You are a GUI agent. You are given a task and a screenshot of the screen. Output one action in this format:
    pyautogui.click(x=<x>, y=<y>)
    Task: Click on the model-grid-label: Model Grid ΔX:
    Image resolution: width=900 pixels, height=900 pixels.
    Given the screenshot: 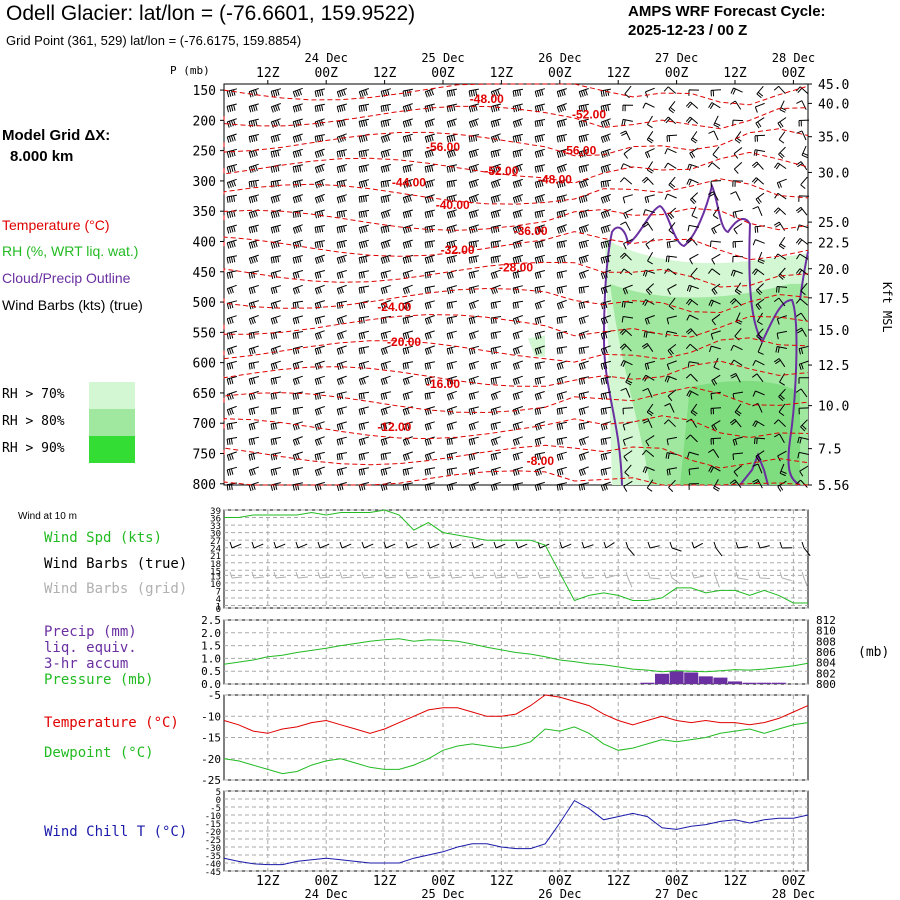 What is the action you would take?
    pyautogui.click(x=56, y=135)
    